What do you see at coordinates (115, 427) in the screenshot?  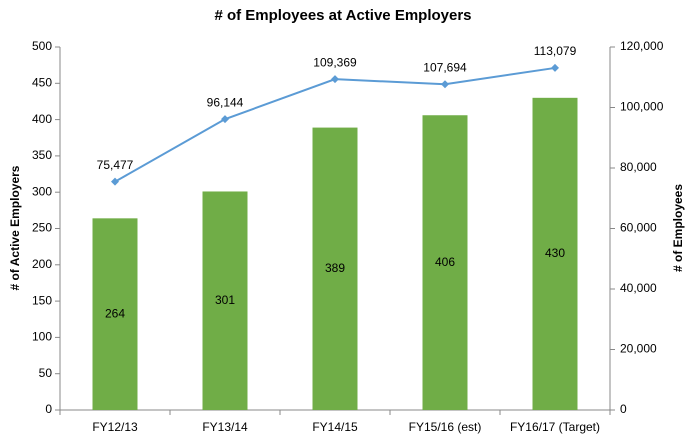 I see `x-tick-label: FY12/13` at bounding box center [115, 427].